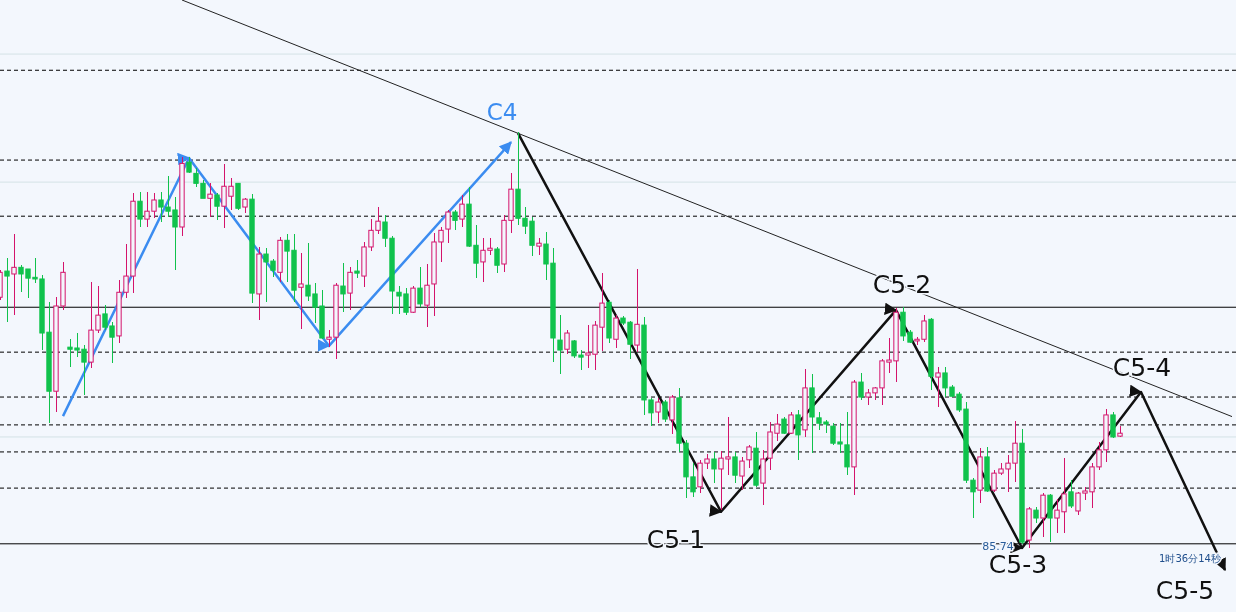 The width and height of the screenshot is (1236, 612). What do you see at coordinates (502, 112) in the screenshot?
I see `text: C4` at bounding box center [502, 112].